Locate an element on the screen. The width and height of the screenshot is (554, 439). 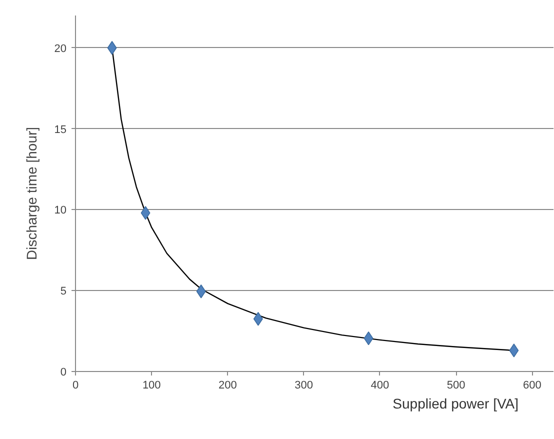
y-tick-label: 5 is located at coordinates (63, 292).